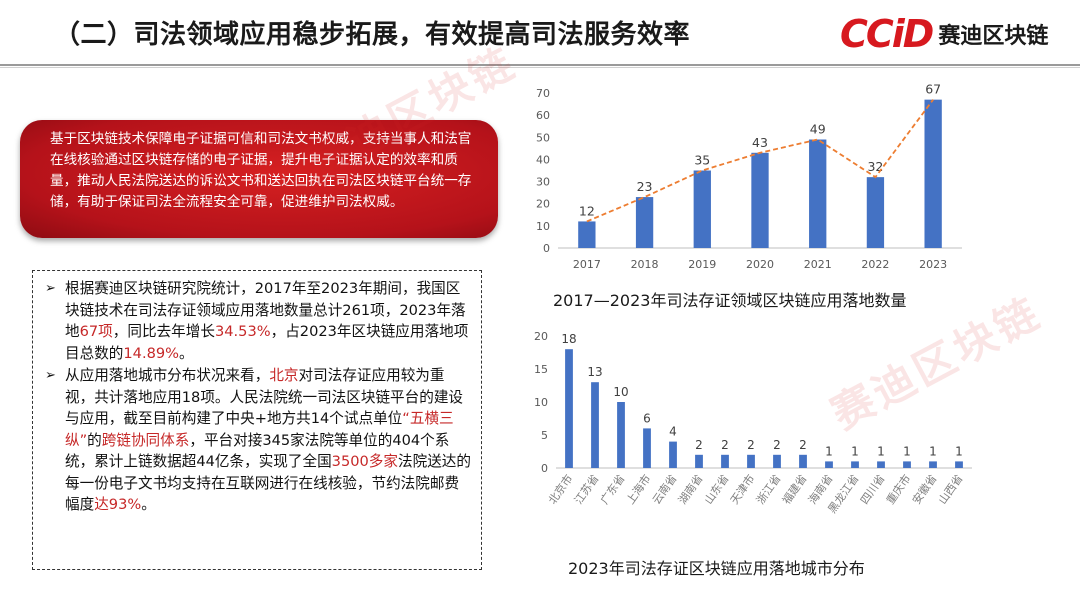  I want to click on x-tick-label: 上海市, so click(638, 489).